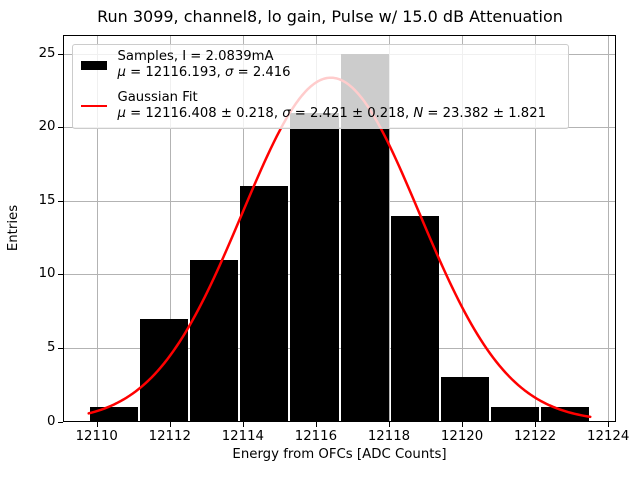 Image resolution: width=640 pixels, height=480 pixels. I want to click on x-tick-label: 12120, so click(462, 436).